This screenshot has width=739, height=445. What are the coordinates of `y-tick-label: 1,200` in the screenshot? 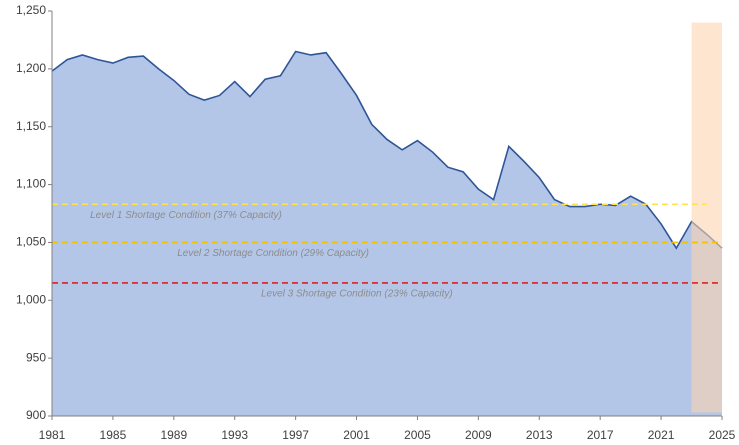 It's located at (31, 68).